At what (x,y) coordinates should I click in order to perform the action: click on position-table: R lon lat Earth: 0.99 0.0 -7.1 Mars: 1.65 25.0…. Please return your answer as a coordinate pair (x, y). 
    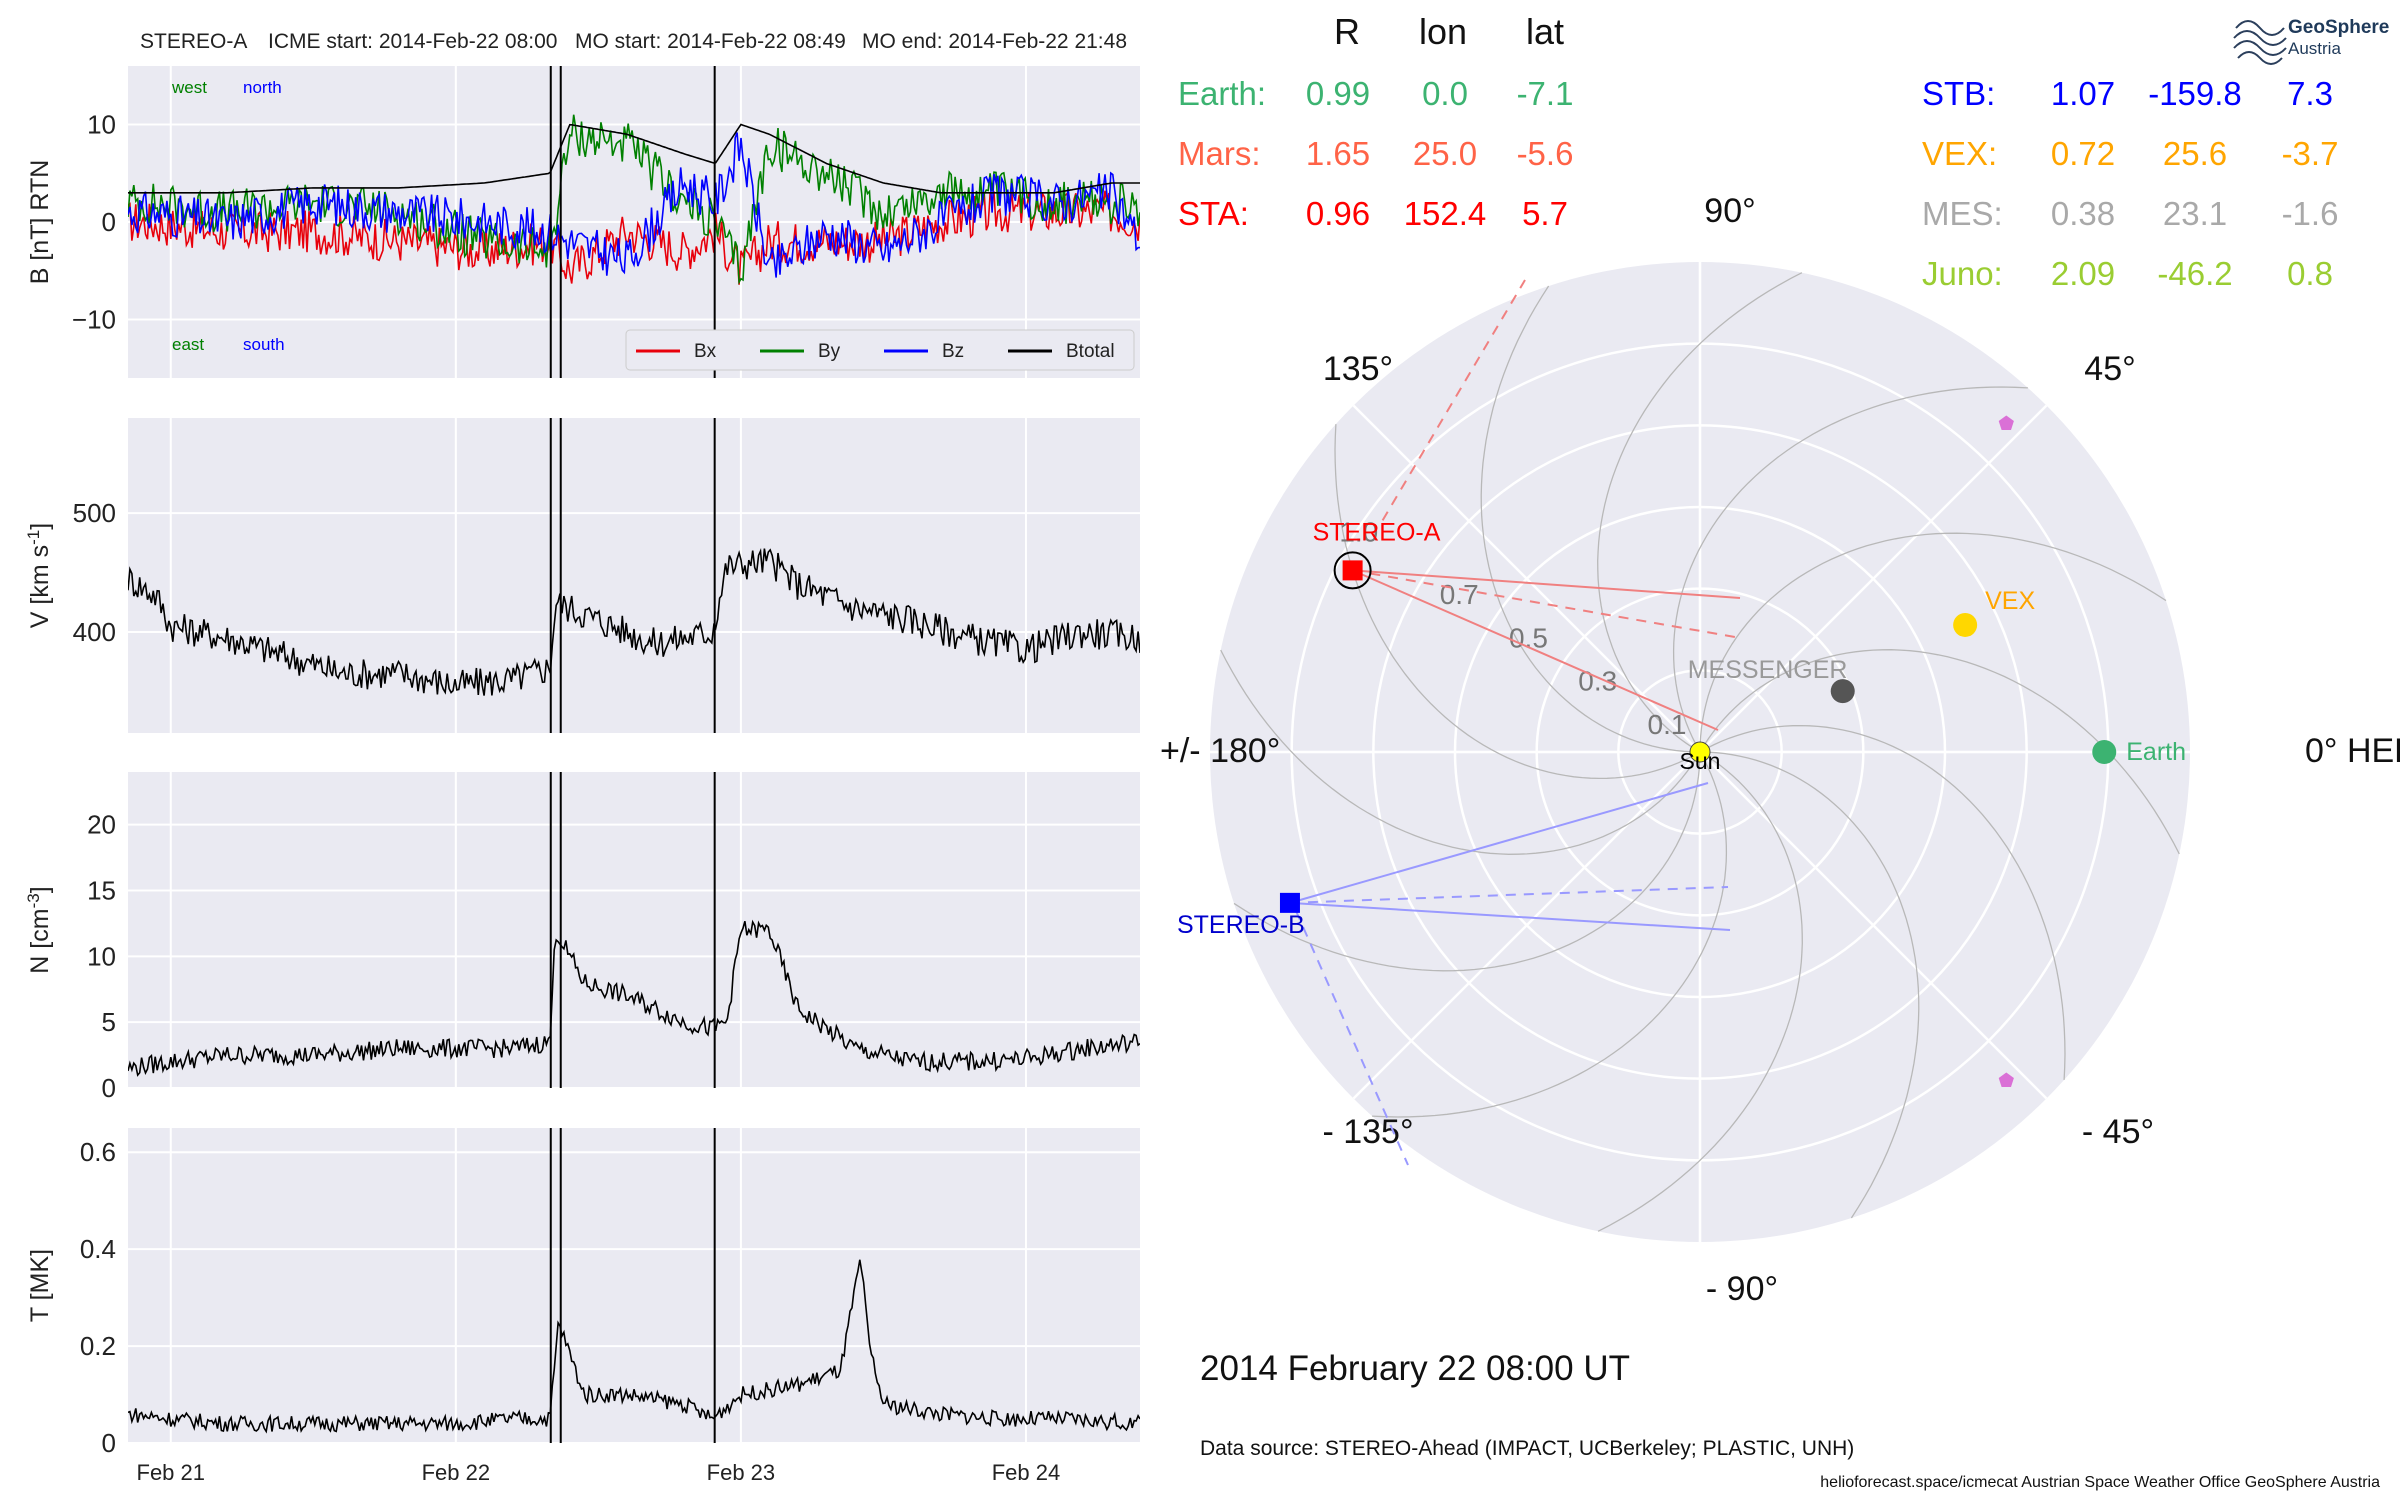
    Looking at the image, I should click on (1758, 151).